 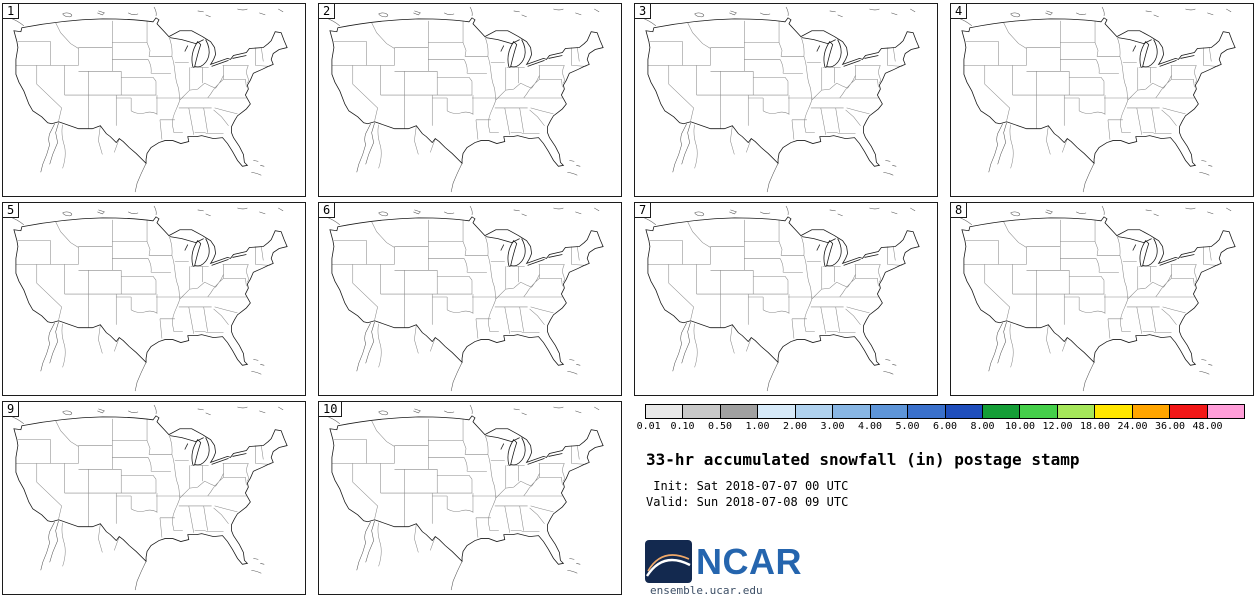 I want to click on site-url-label: ensemble.ucar.edu, so click(x=706, y=590).